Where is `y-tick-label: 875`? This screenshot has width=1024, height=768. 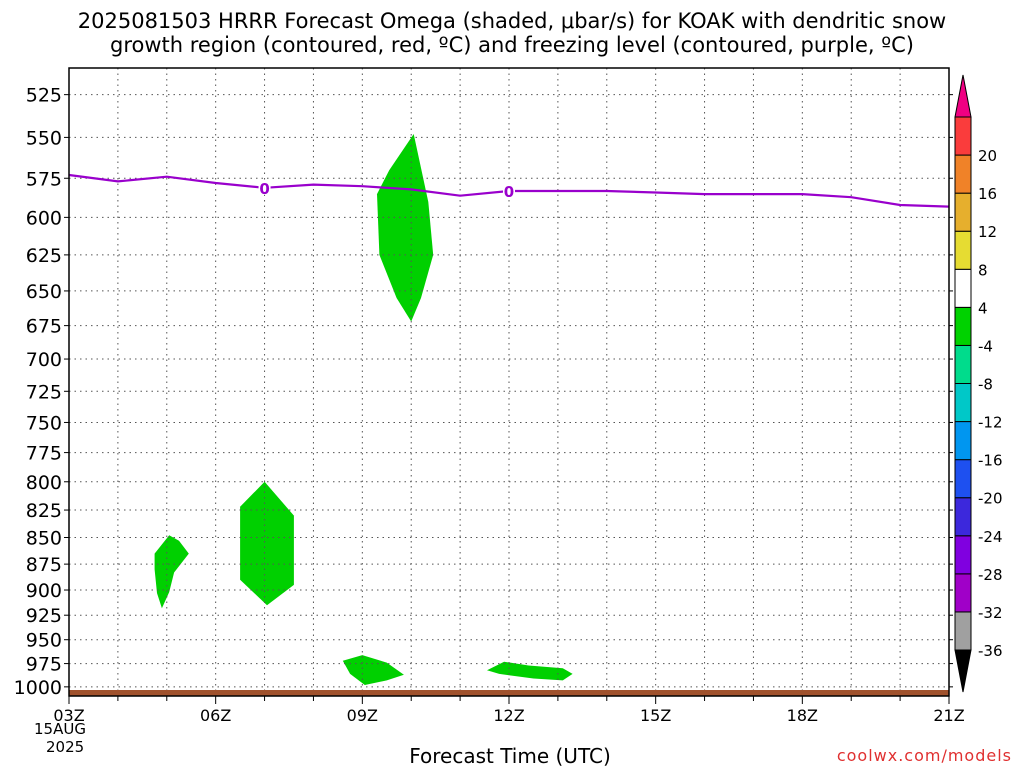 y-tick-label: 875 is located at coordinates (44, 565).